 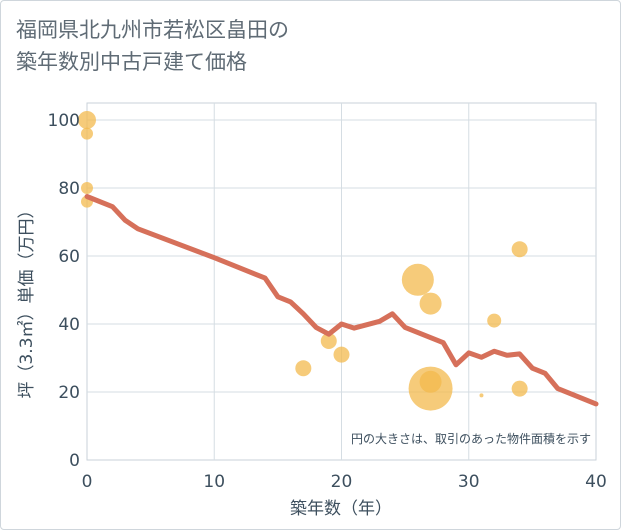 What do you see at coordinates (469, 482) in the screenshot?
I see `x-tick-label: 30` at bounding box center [469, 482].